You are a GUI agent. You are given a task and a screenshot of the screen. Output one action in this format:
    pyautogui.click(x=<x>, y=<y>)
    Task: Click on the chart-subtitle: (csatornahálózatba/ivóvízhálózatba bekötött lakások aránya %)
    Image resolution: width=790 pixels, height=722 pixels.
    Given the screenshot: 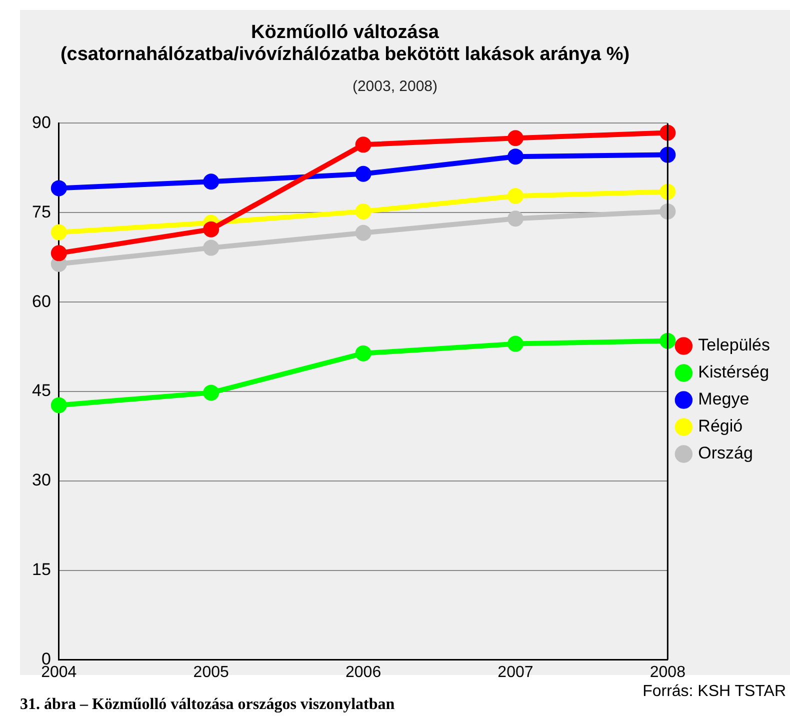 What is the action you would take?
    pyautogui.click(x=345, y=55)
    